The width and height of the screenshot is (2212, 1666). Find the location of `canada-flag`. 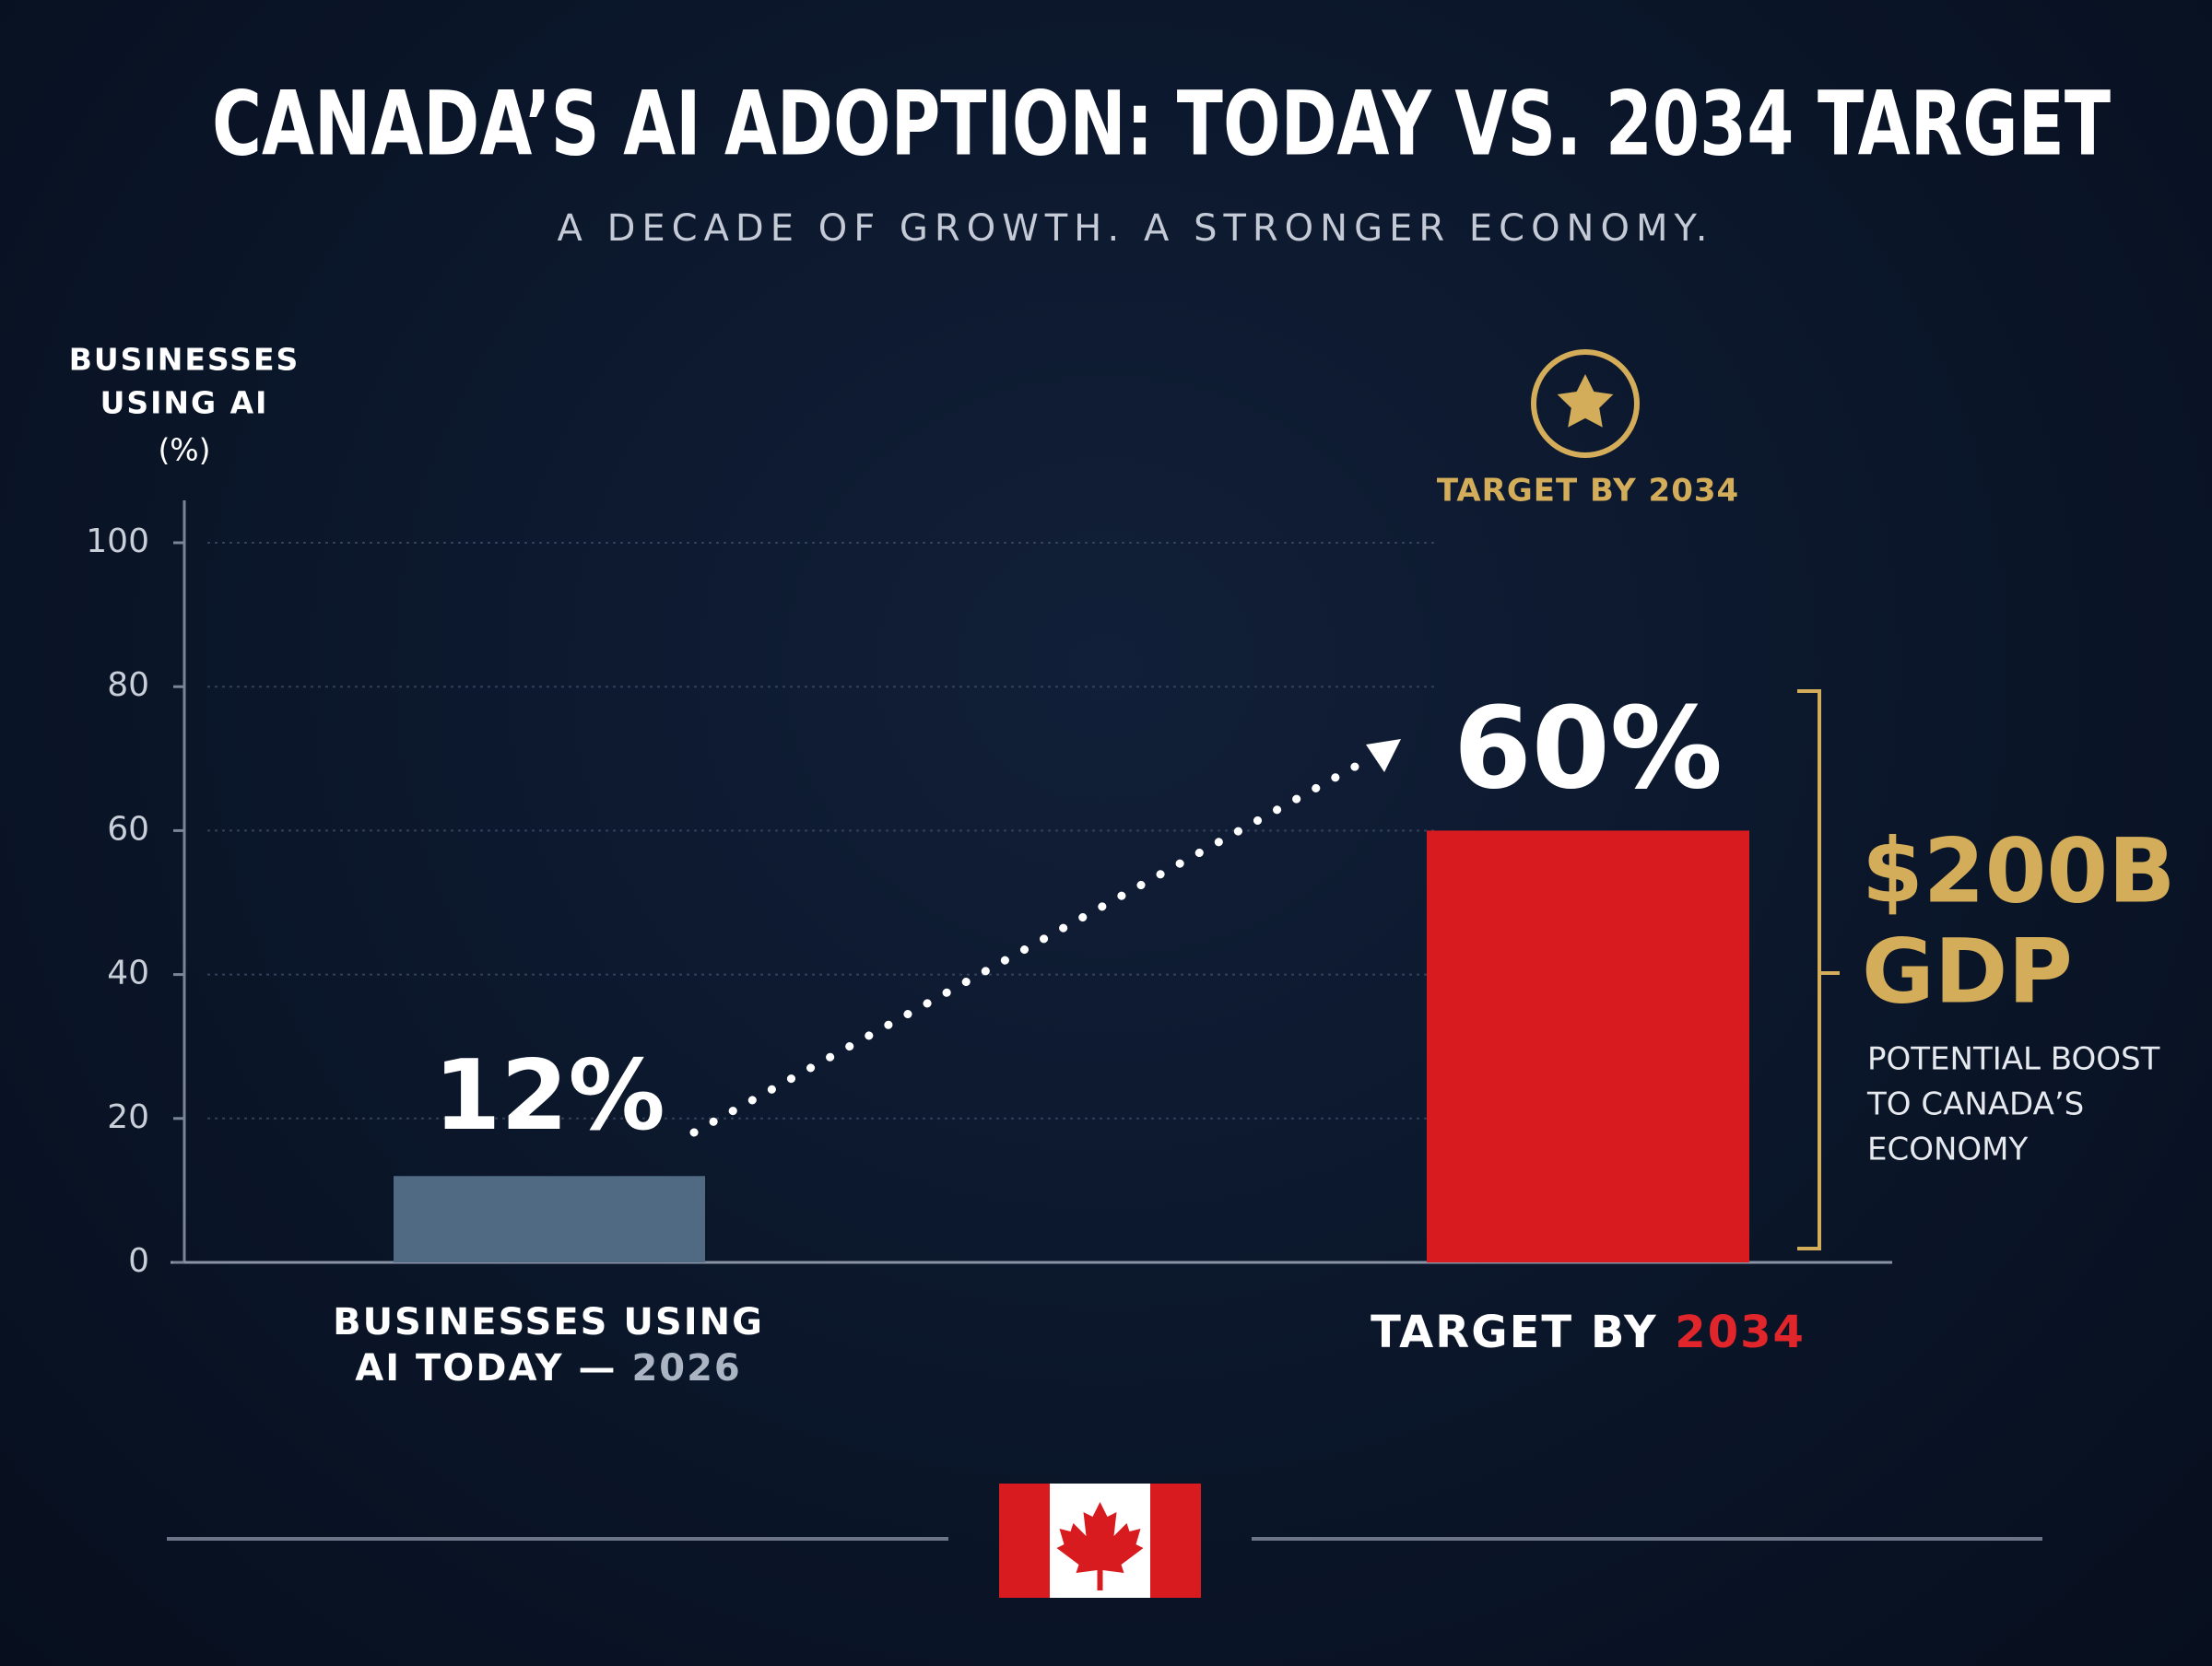

canada-flag is located at coordinates (1100, 1541).